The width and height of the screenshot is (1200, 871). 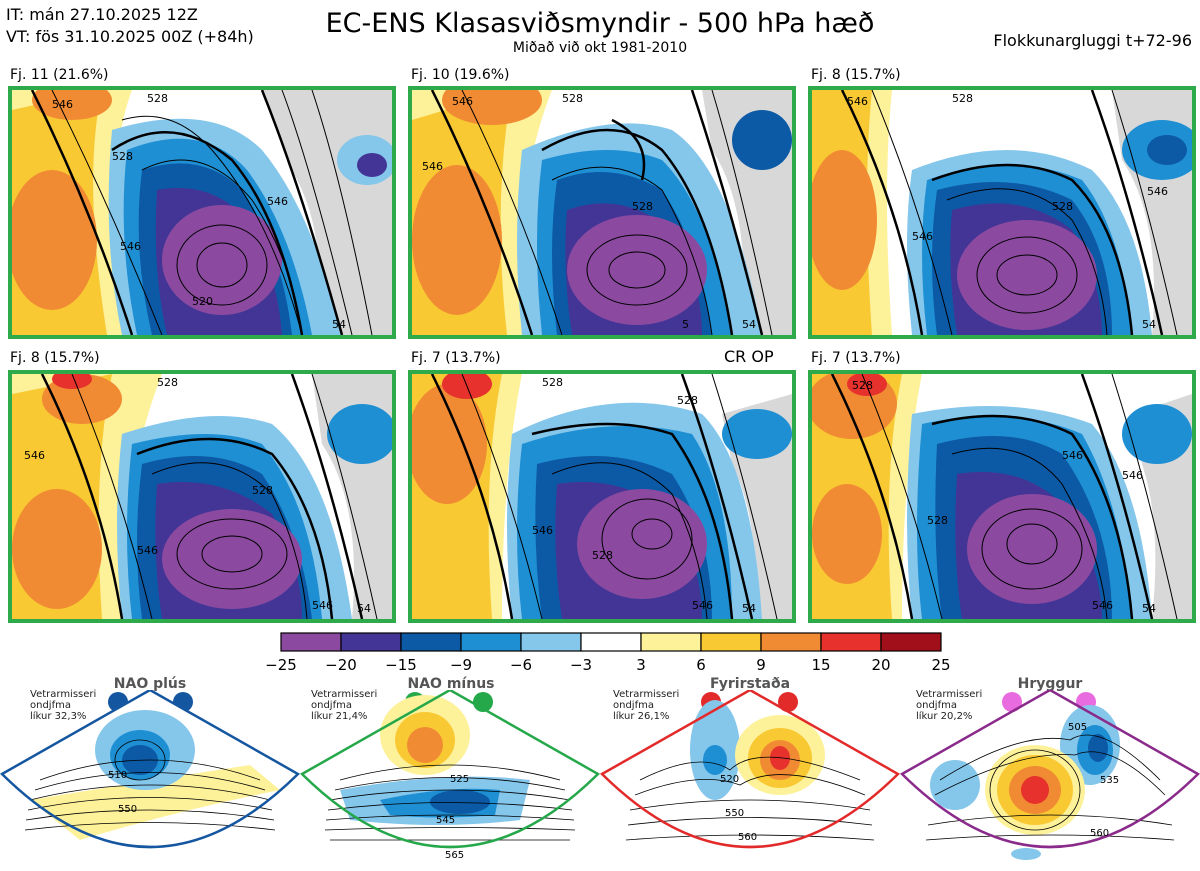 I want to click on colorbar-tick-label: −15, so click(x=401, y=665).